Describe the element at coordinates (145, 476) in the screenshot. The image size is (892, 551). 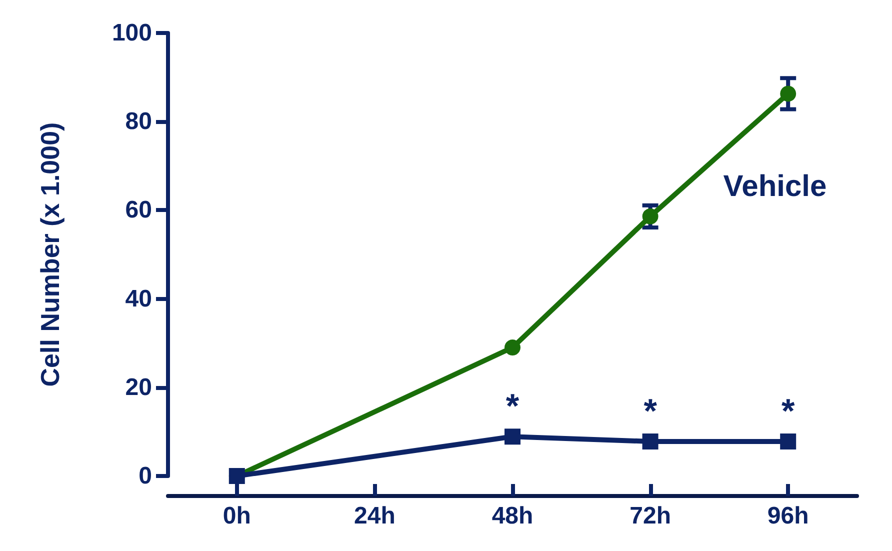
I see `y-tick-label: 0` at that location.